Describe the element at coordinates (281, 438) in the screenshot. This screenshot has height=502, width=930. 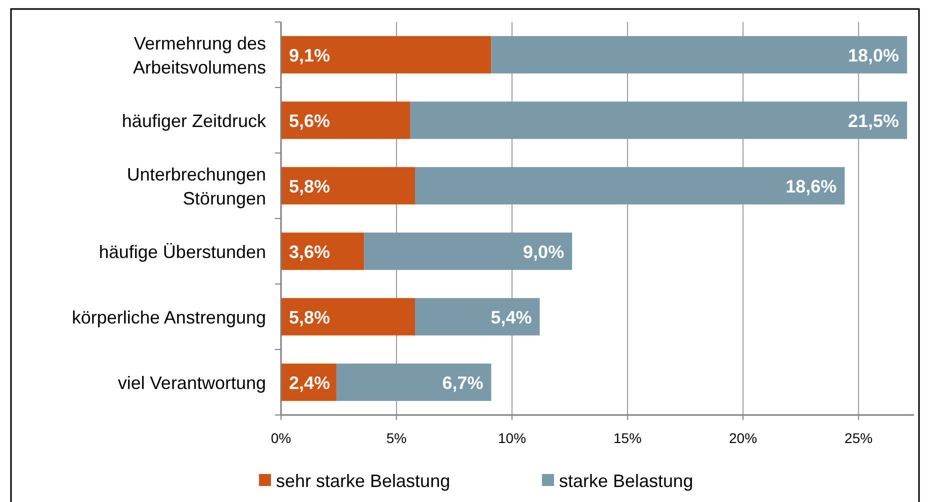
I see `x-tick-label: 0%` at that location.